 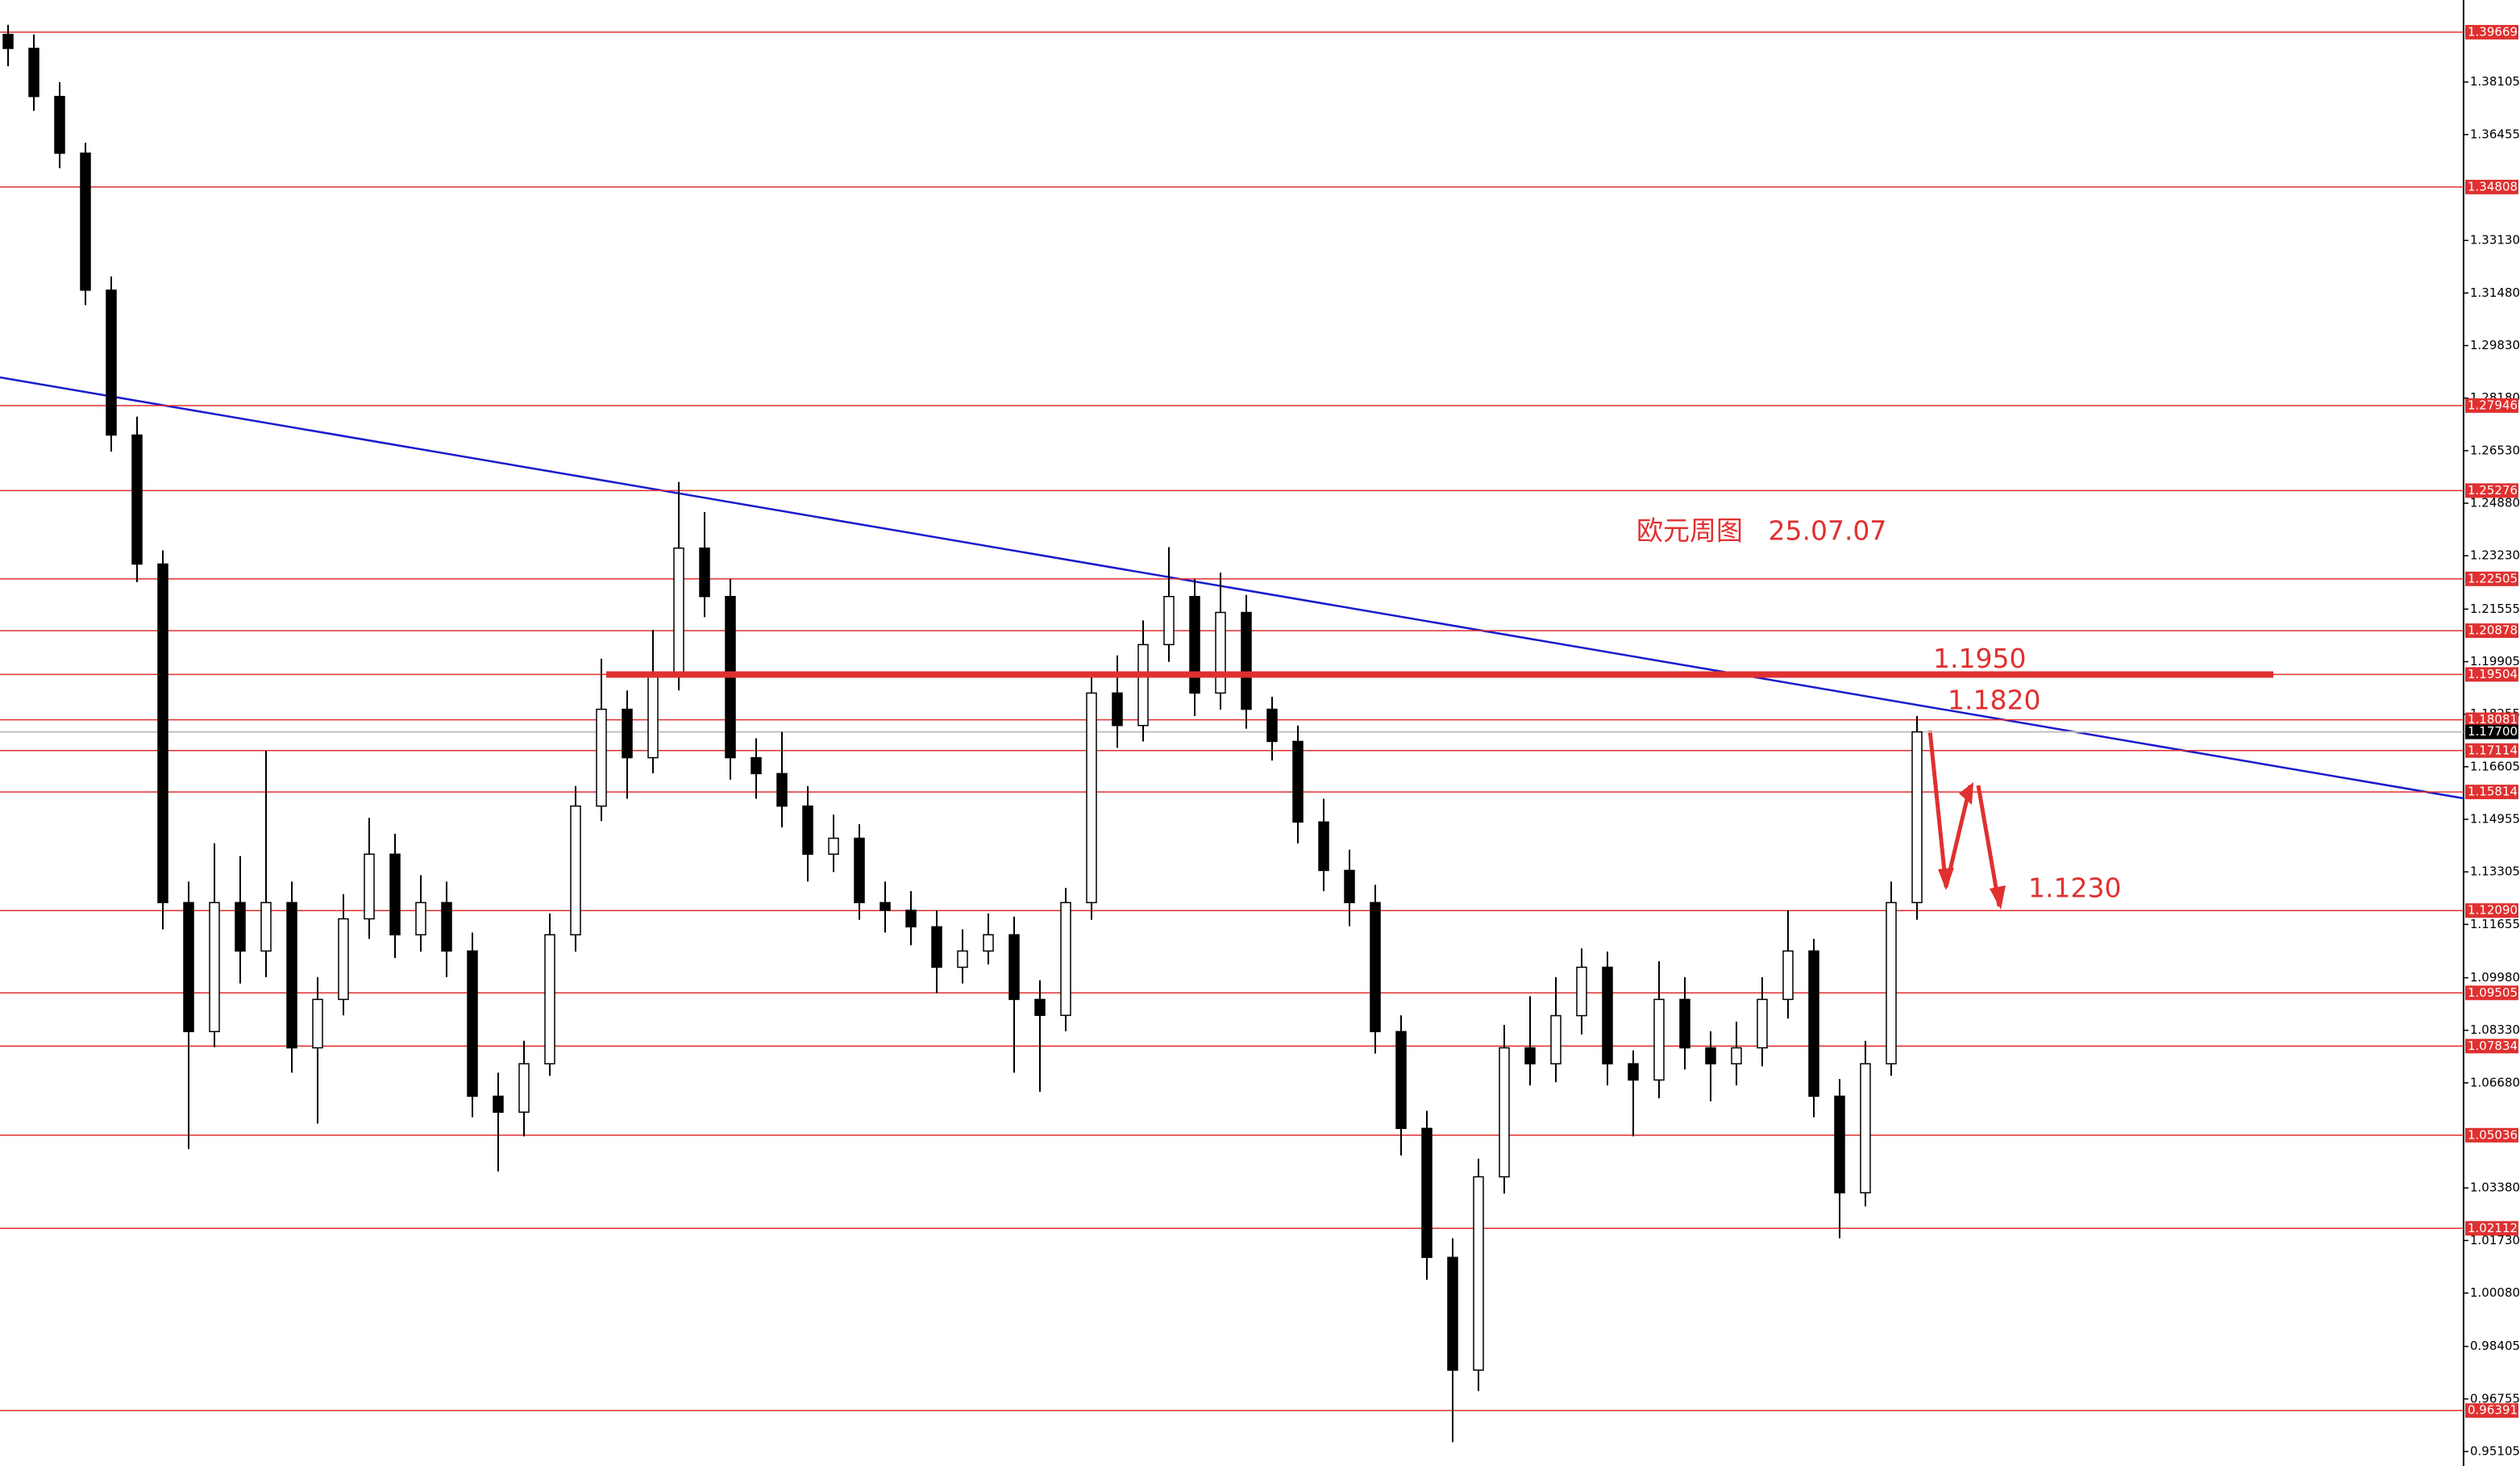 I want to click on y-tick-label: 0.98405, so click(x=2495, y=1346).